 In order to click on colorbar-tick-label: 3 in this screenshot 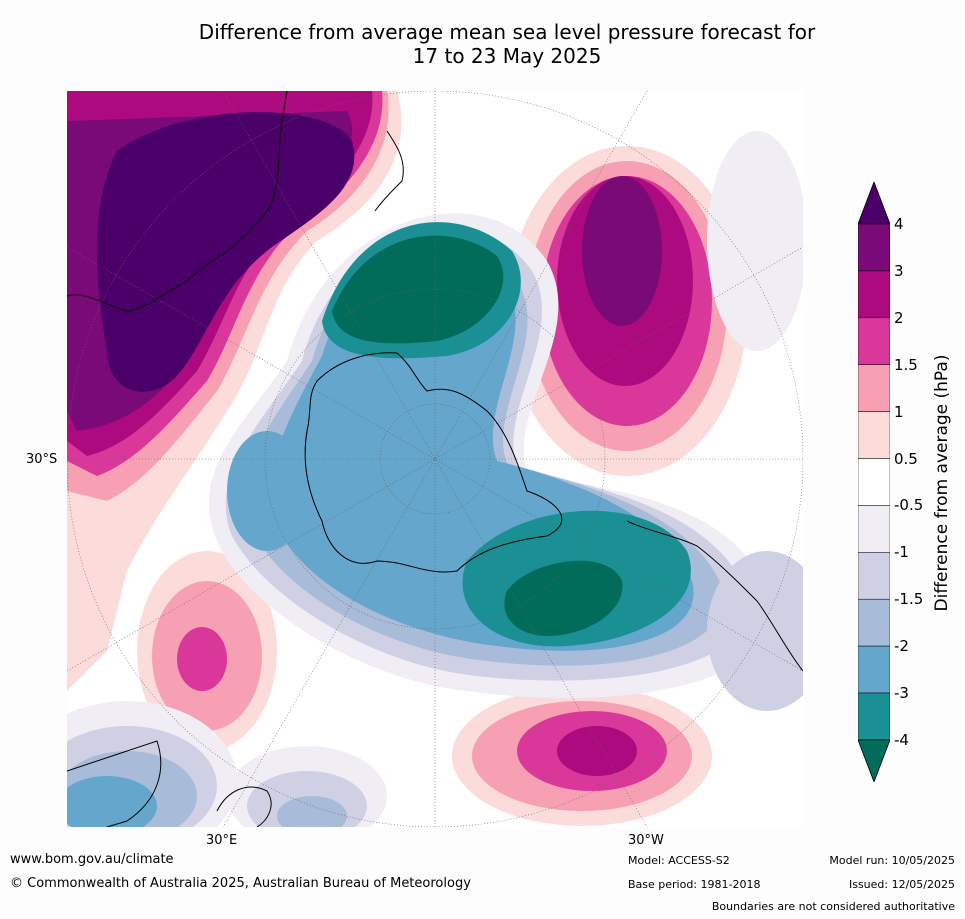, I will do `click(899, 270)`.